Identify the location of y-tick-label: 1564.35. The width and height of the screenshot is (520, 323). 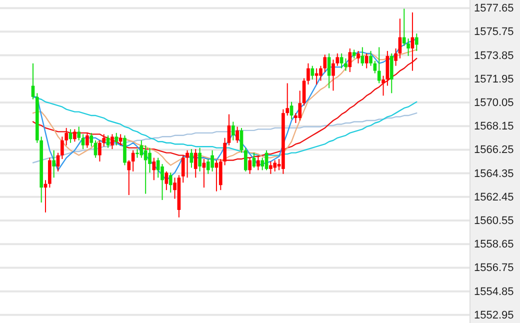
(494, 174).